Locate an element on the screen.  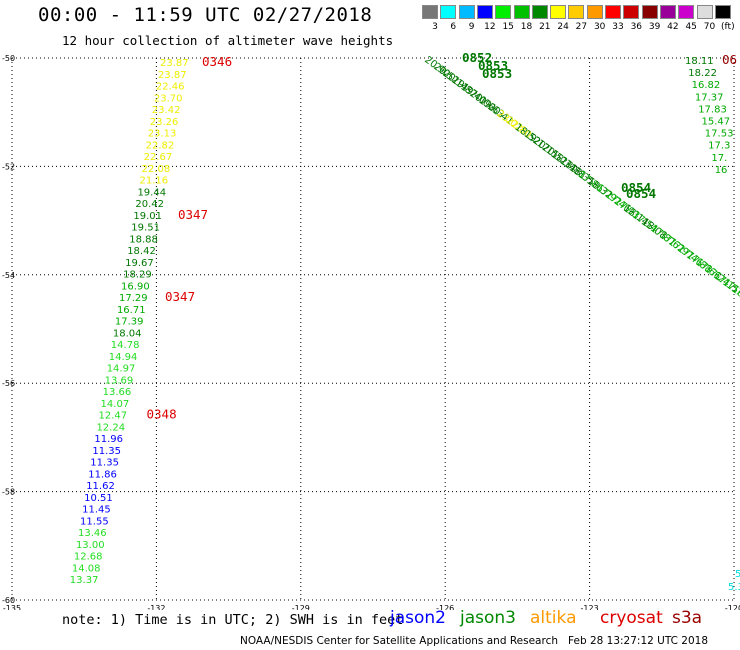
generated-timestamp: Feb 28 13:27:12 UTC 2018 is located at coordinates (638, 641).